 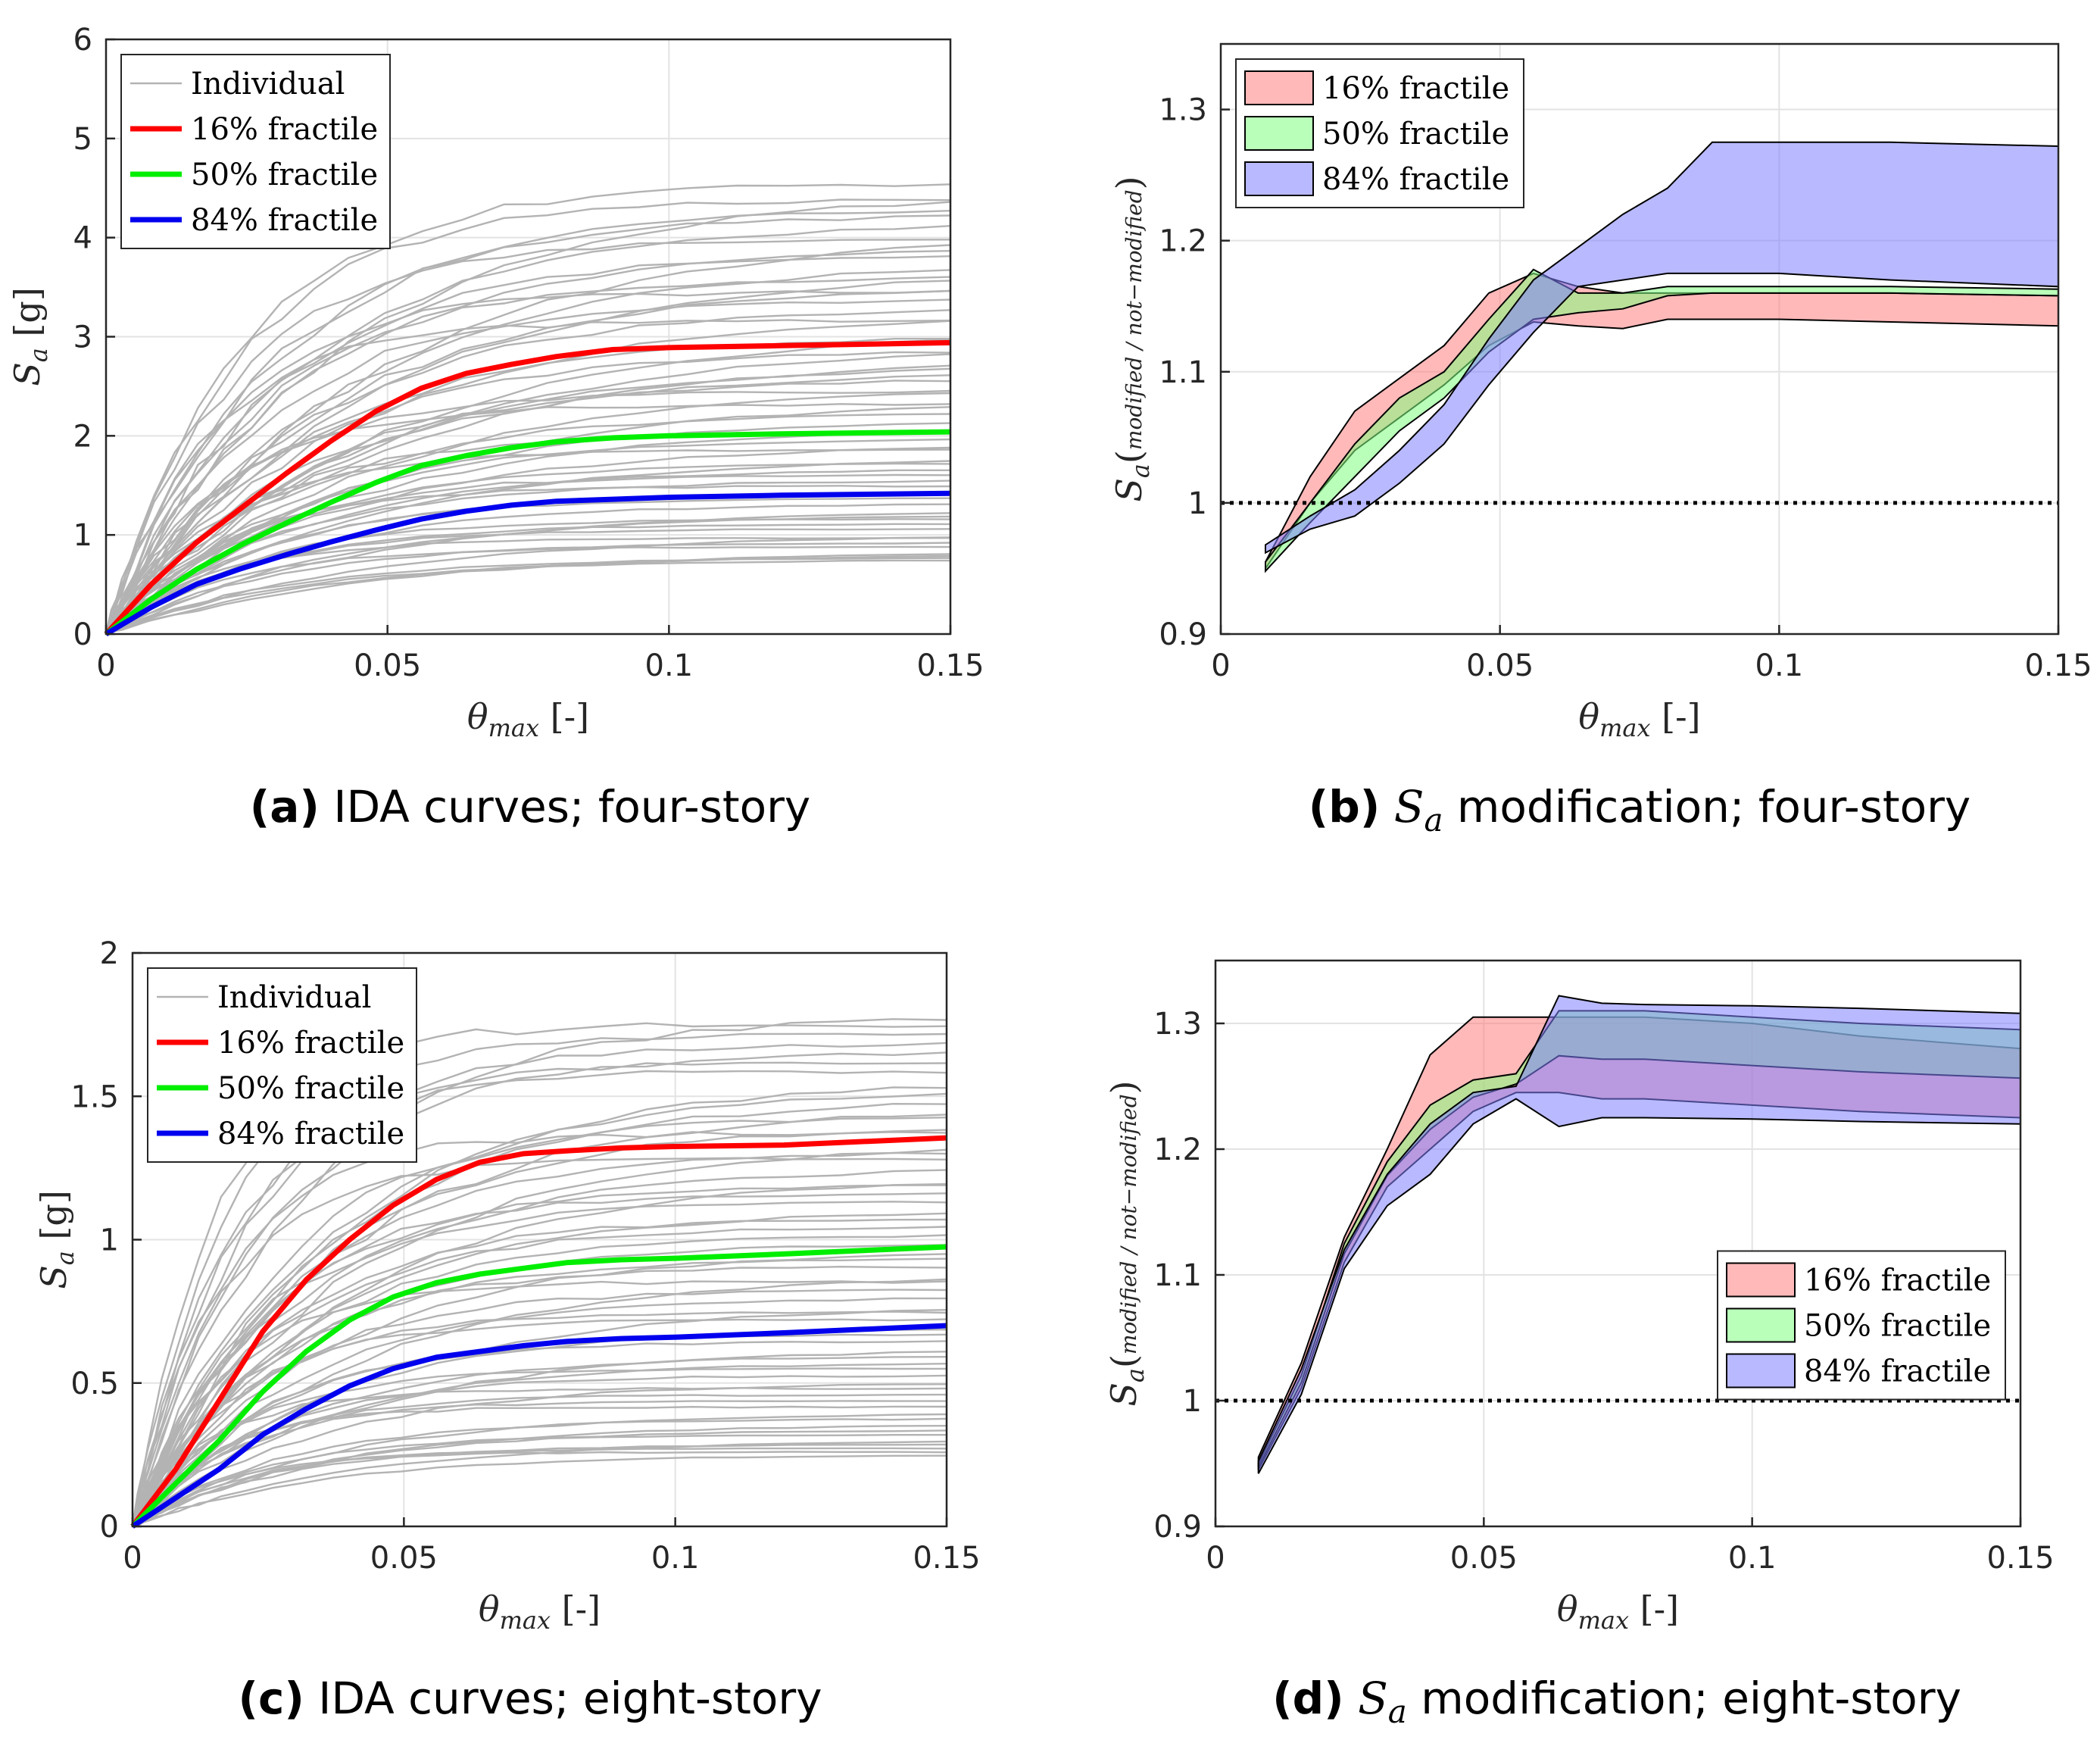 I want to click on y-tick-label: 0.9, so click(x=1183, y=635).